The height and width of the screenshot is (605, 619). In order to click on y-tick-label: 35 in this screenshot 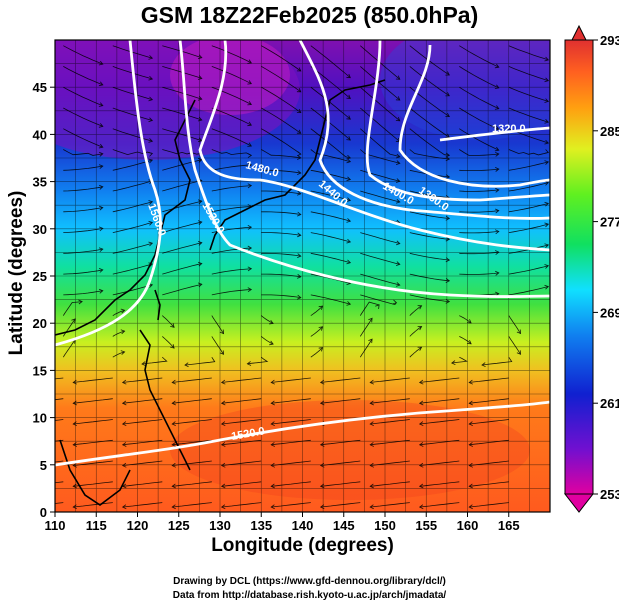, I will do `click(40, 182)`.